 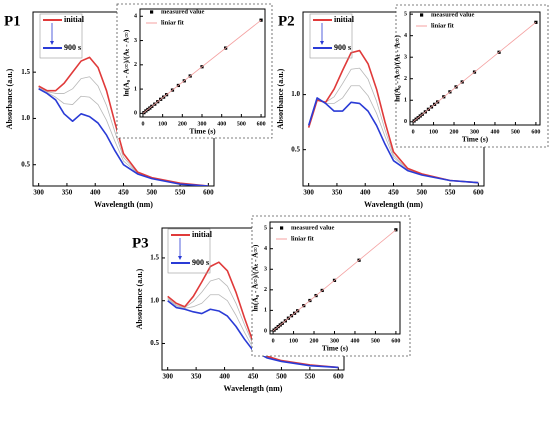 I want to click on panel-label: P3, so click(x=140, y=243).